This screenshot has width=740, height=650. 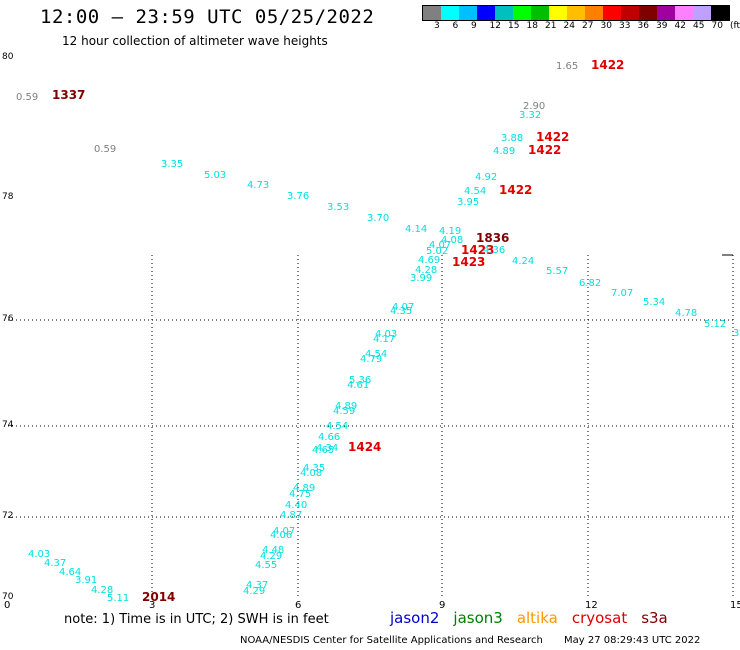 What do you see at coordinates (478, 618) in the screenshot?
I see `satellite-name: jason3` at bounding box center [478, 618].